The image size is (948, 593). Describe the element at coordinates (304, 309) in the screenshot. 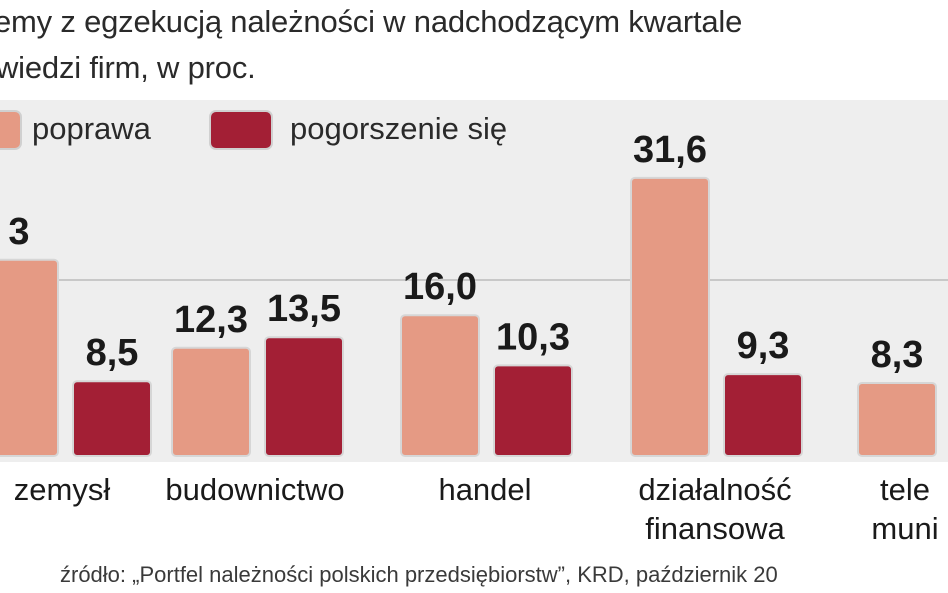

I see `data-label-pogorszenie-1: 13,5` at that location.